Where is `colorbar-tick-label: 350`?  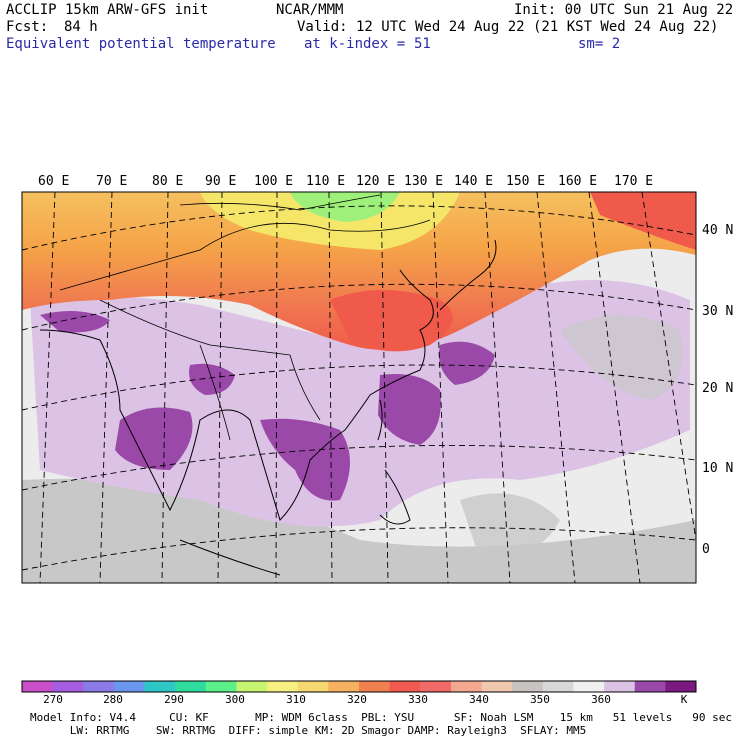 colorbar-tick-label: 350 is located at coordinates (540, 699).